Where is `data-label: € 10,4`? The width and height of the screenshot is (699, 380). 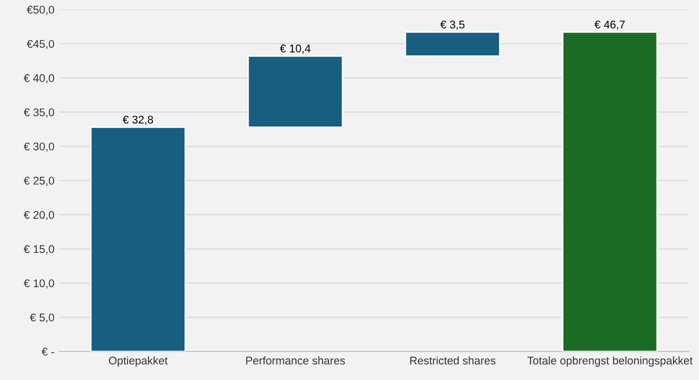
data-label: € 10,4 is located at coordinates (295, 49).